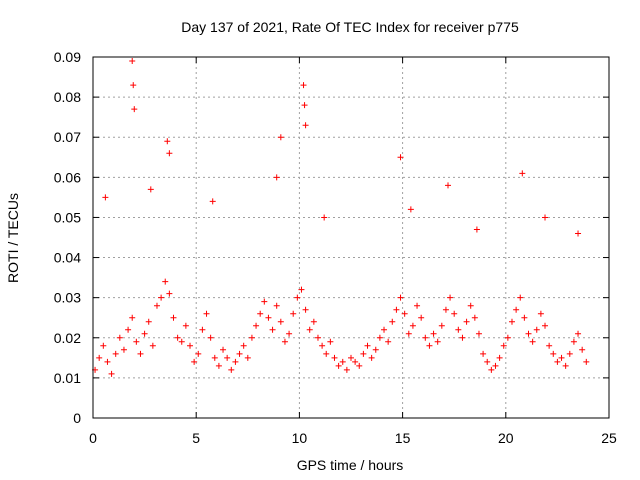 The width and height of the screenshot is (640, 480). What do you see at coordinates (77, 418) in the screenshot?
I see `y-tick-label: 0` at bounding box center [77, 418].